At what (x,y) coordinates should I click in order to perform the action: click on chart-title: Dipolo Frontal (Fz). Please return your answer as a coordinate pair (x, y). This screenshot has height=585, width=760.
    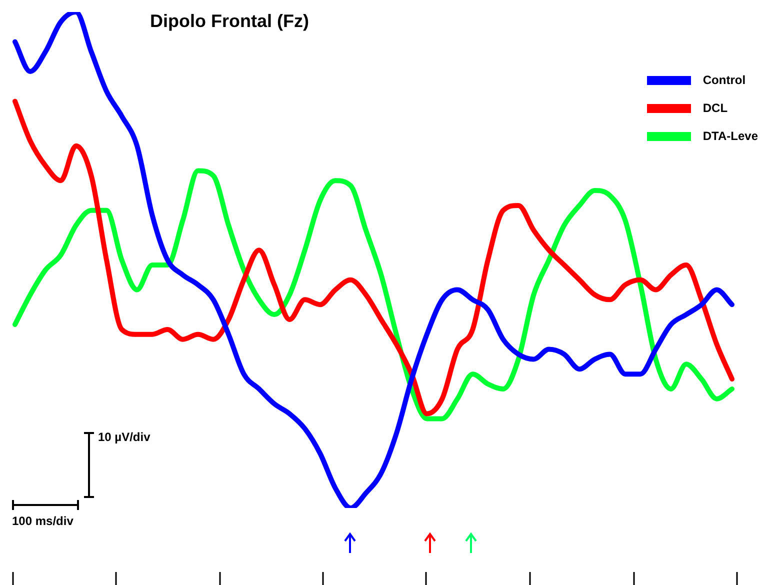
    Looking at the image, I should click on (229, 21).